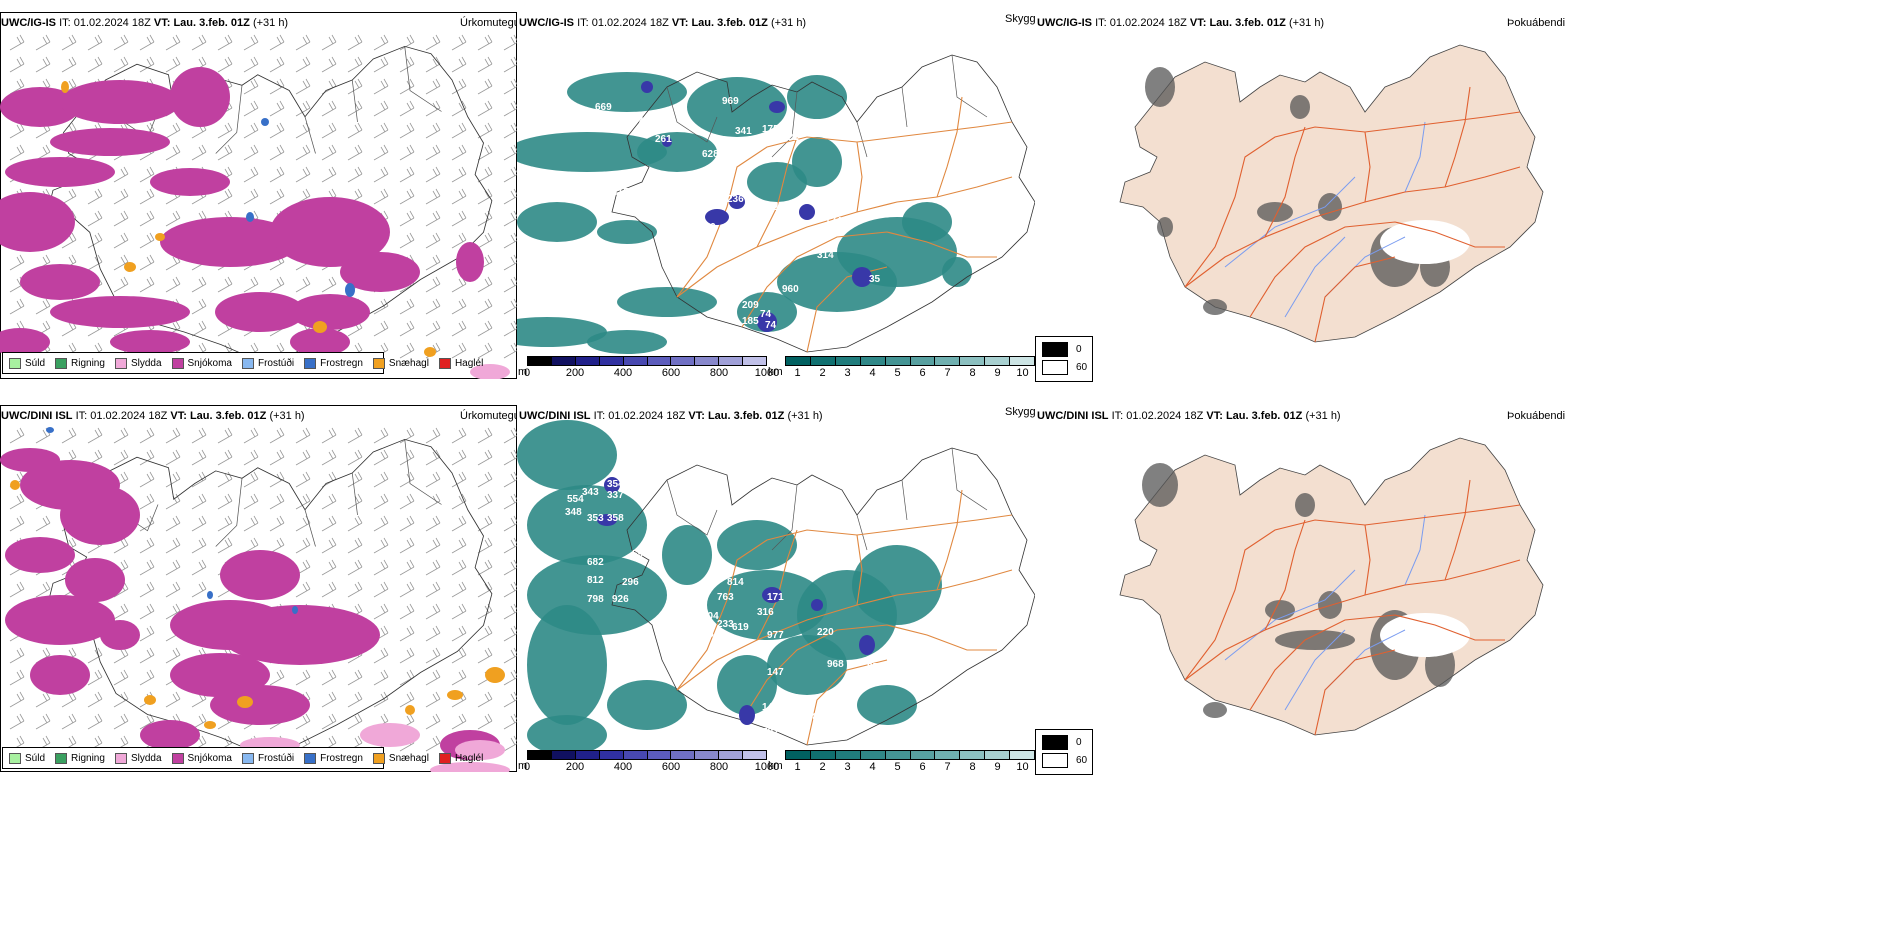 The width and height of the screenshot is (1900, 950). I want to click on fog-legend-swatch, so click(1055, 760).